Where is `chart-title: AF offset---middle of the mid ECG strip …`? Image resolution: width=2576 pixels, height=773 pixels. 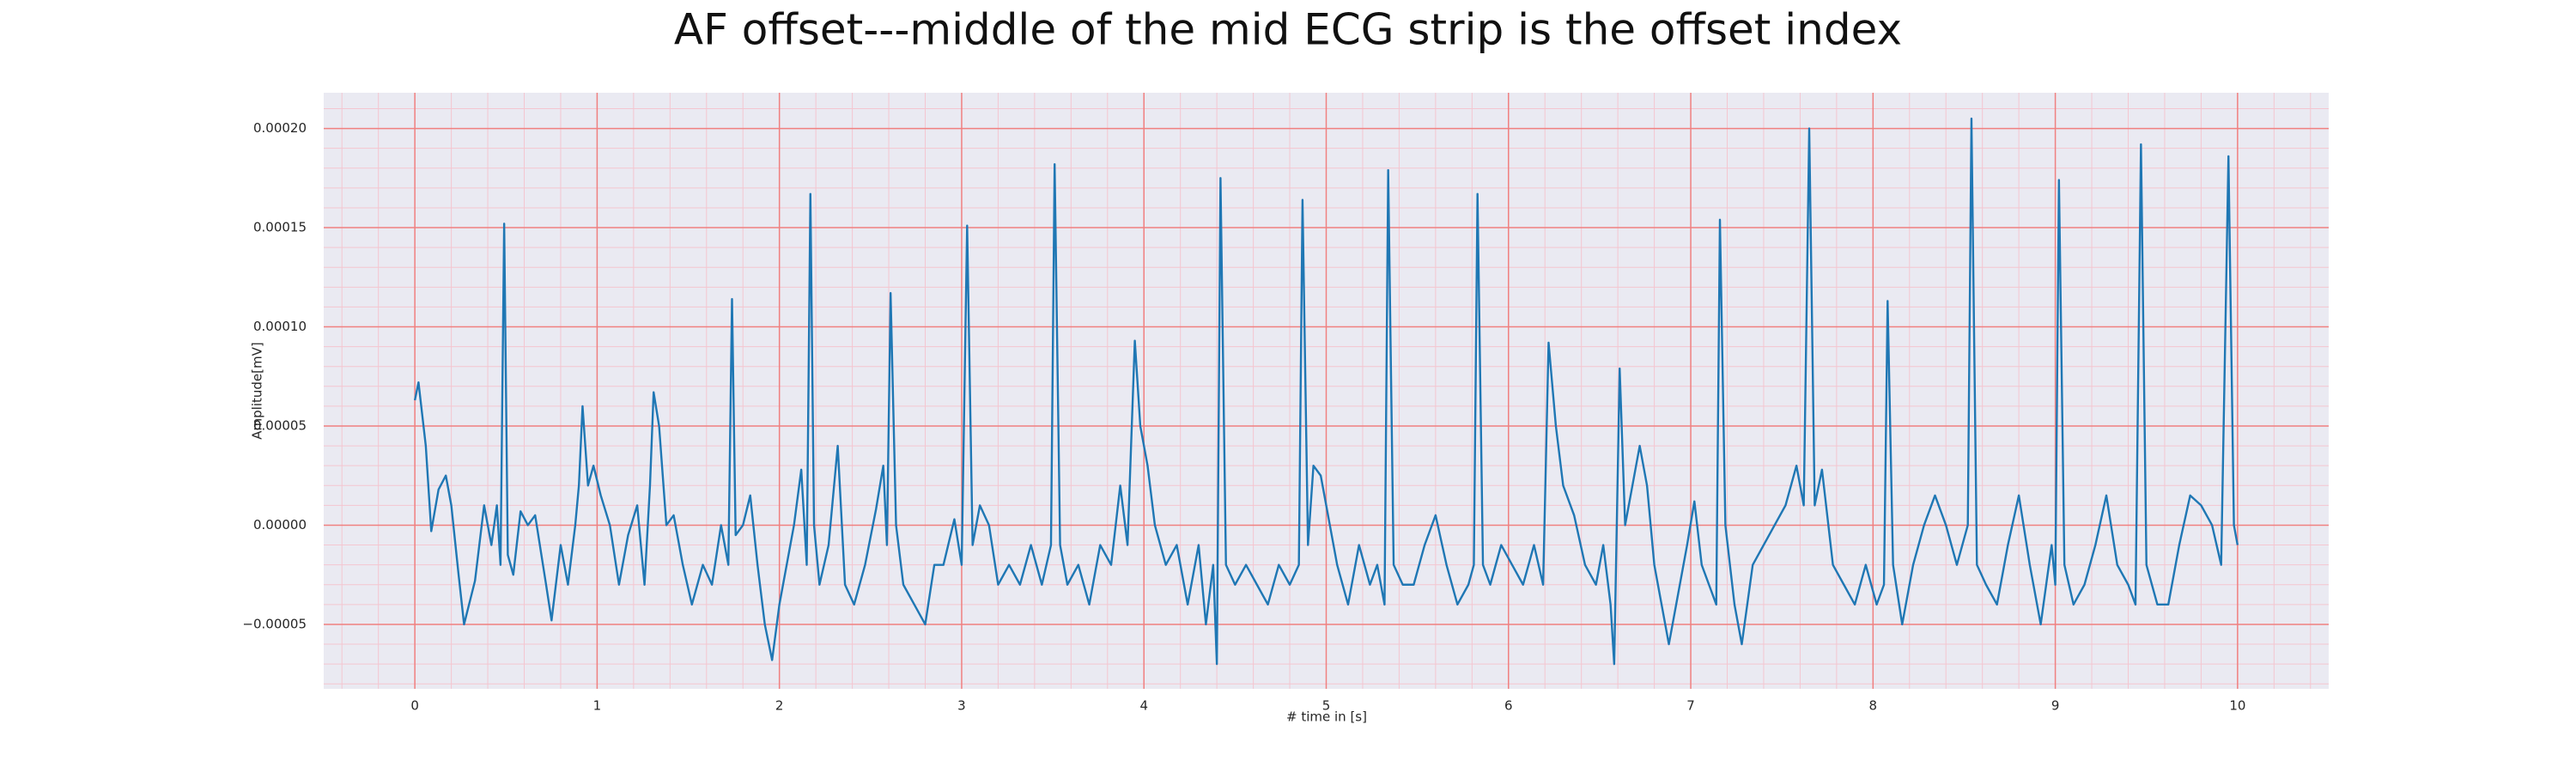 chart-title: AF offset---middle of the mid ECG strip … is located at coordinates (1288, 30).